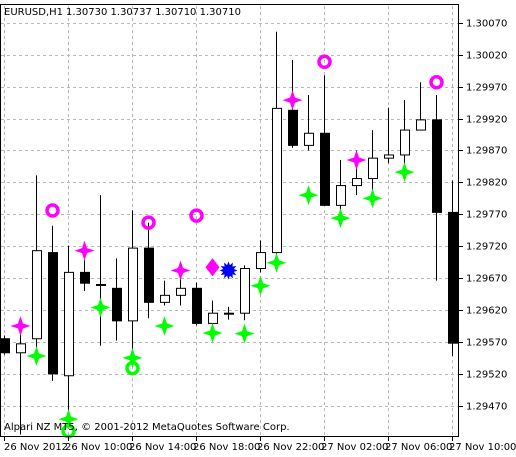  What do you see at coordinates (486, 279) in the screenshot?
I see `y-tick-label: 1.29670` at bounding box center [486, 279].